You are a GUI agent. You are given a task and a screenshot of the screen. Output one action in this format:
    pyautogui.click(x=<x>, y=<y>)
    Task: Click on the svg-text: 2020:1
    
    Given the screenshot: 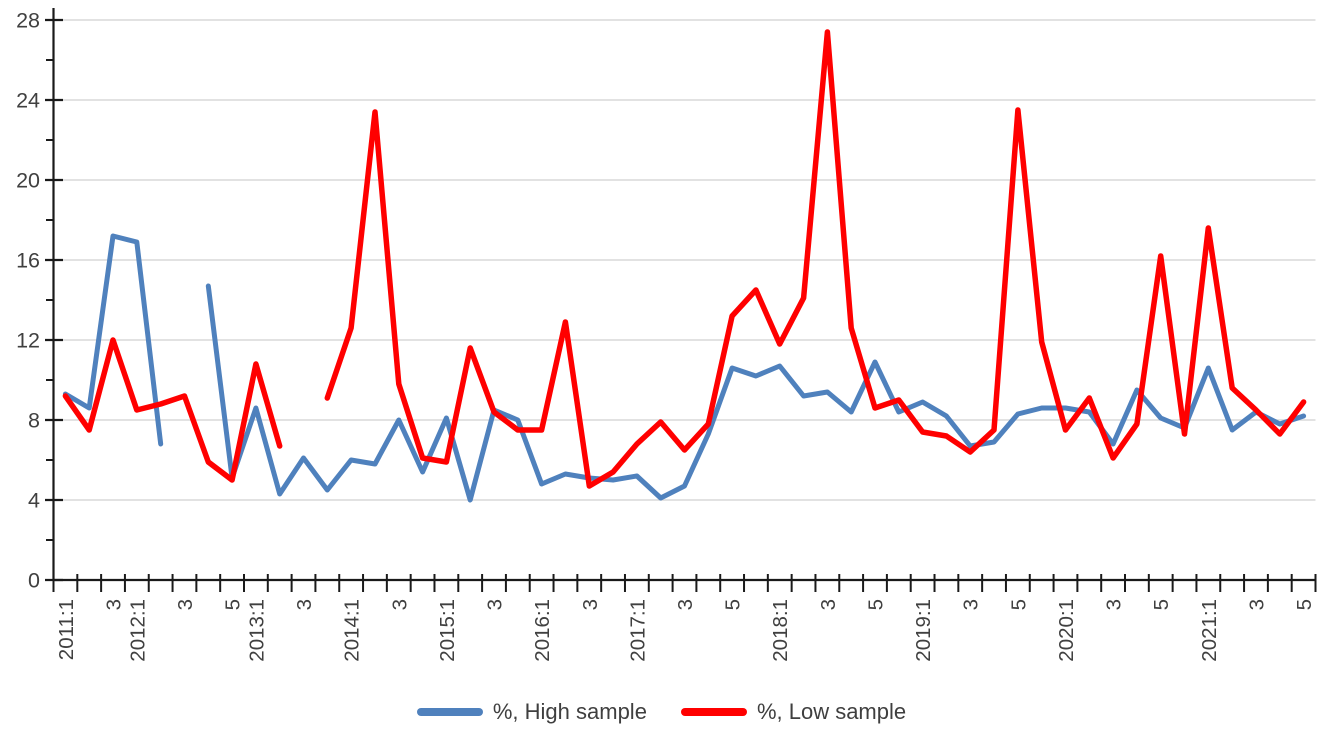 What is the action you would take?
    pyautogui.click(x=1066, y=630)
    